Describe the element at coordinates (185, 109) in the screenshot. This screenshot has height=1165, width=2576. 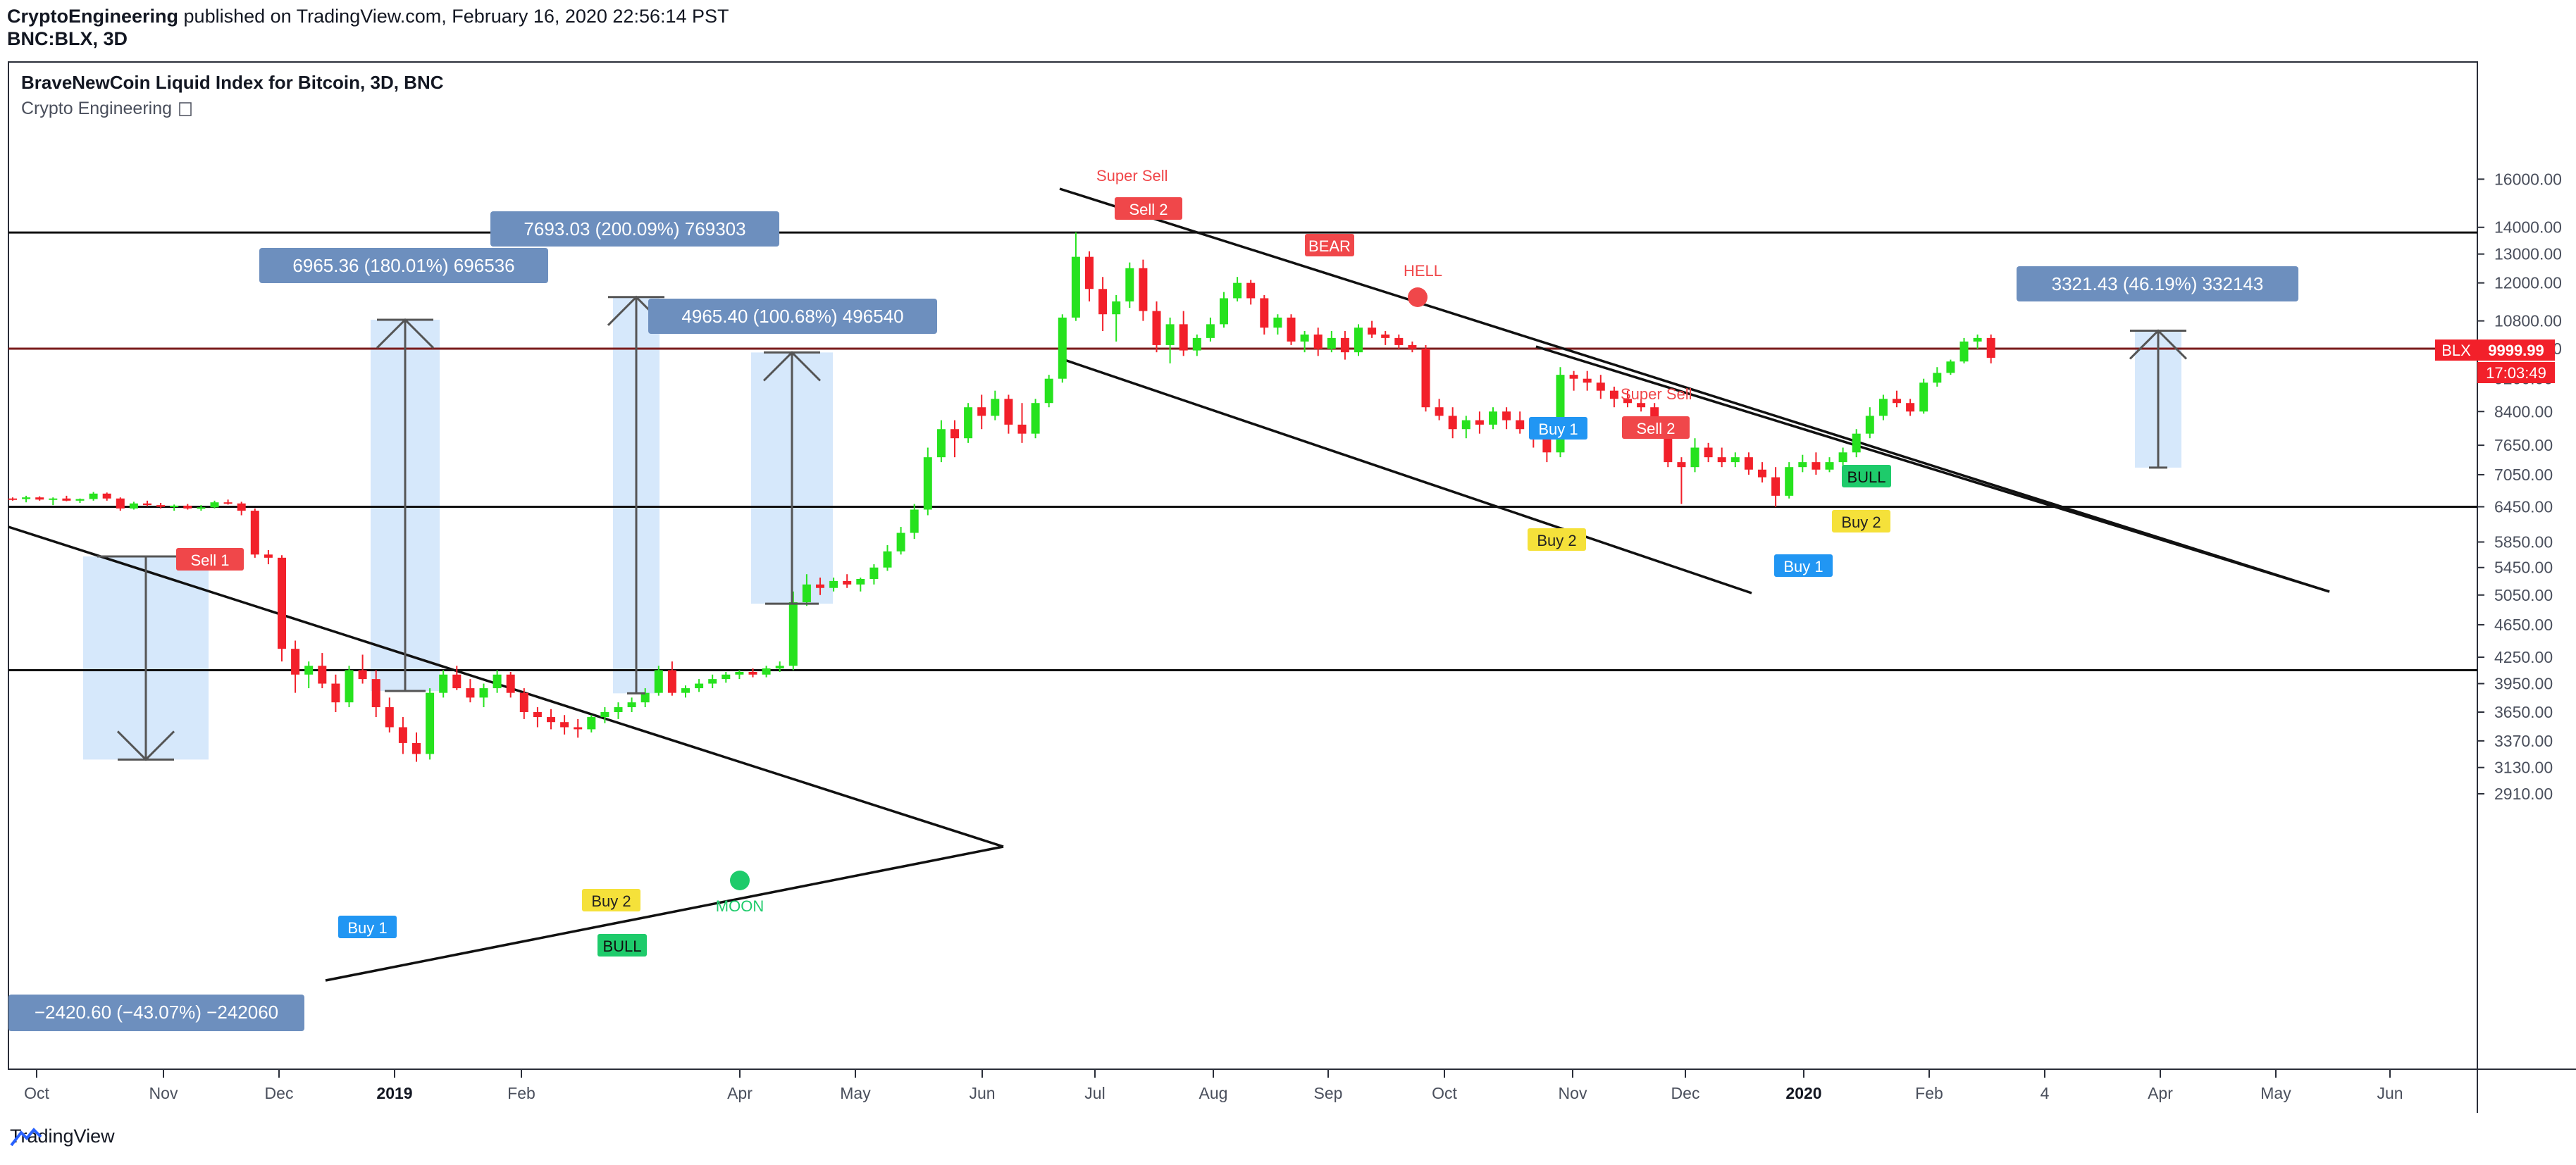
I see `indicator-settings-icon` at that location.